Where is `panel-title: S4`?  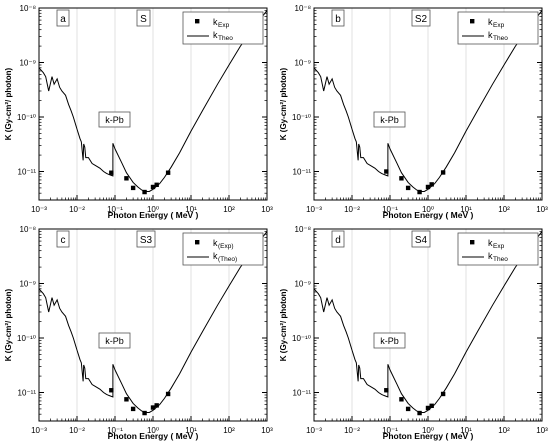 panel-title: S4 is located at coordinates (421, 240).